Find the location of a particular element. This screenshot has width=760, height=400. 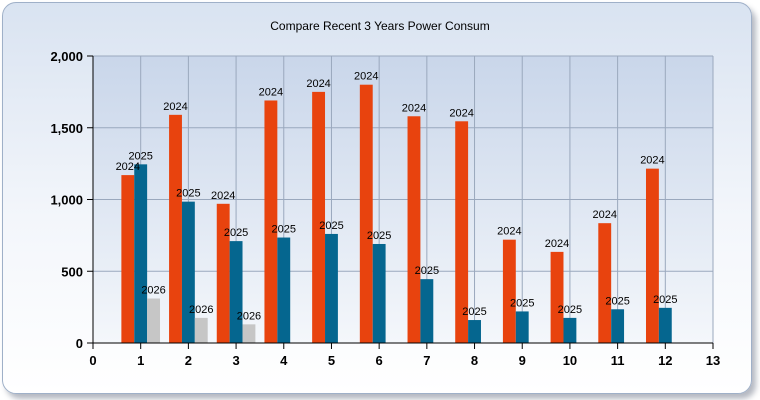

chart-title: Compare Recent 3 Years Power Consum is located at coordinates (379, 26).